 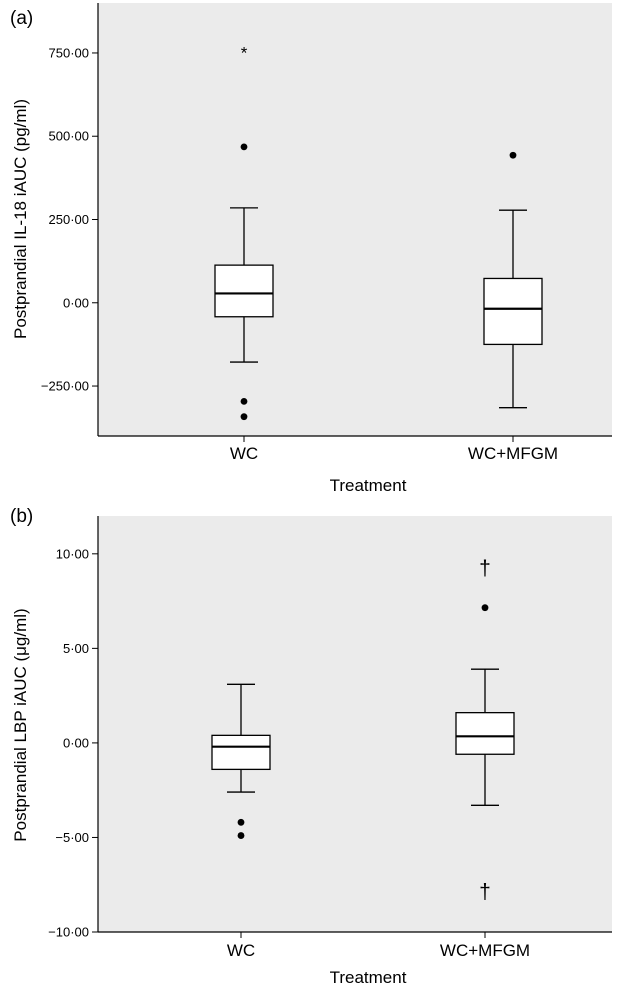 What do you see at coordinates (69, 52) in the screenshot?
I see `y-tick-label: 750·00` at bounding box center [69, 52].